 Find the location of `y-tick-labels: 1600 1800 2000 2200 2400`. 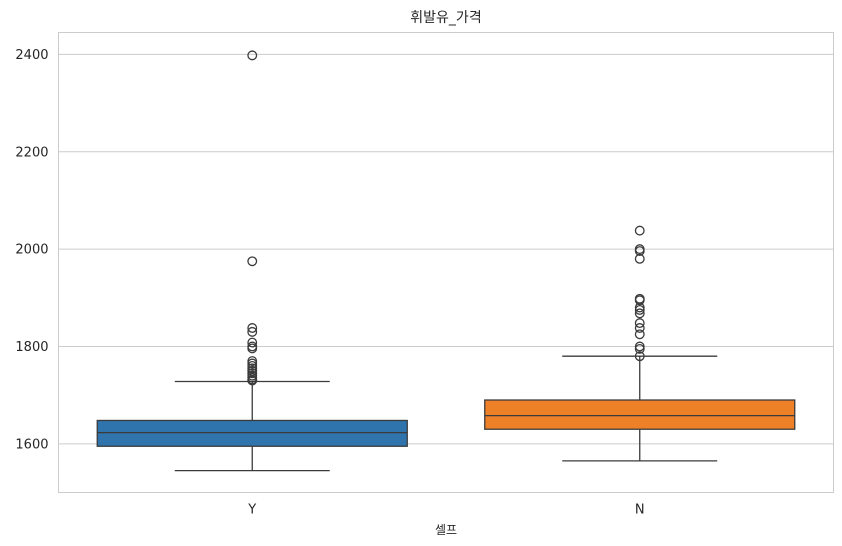

y-tick-labels: 1600 1800 2000 2200 2400 is located at coordinates (31, 250).